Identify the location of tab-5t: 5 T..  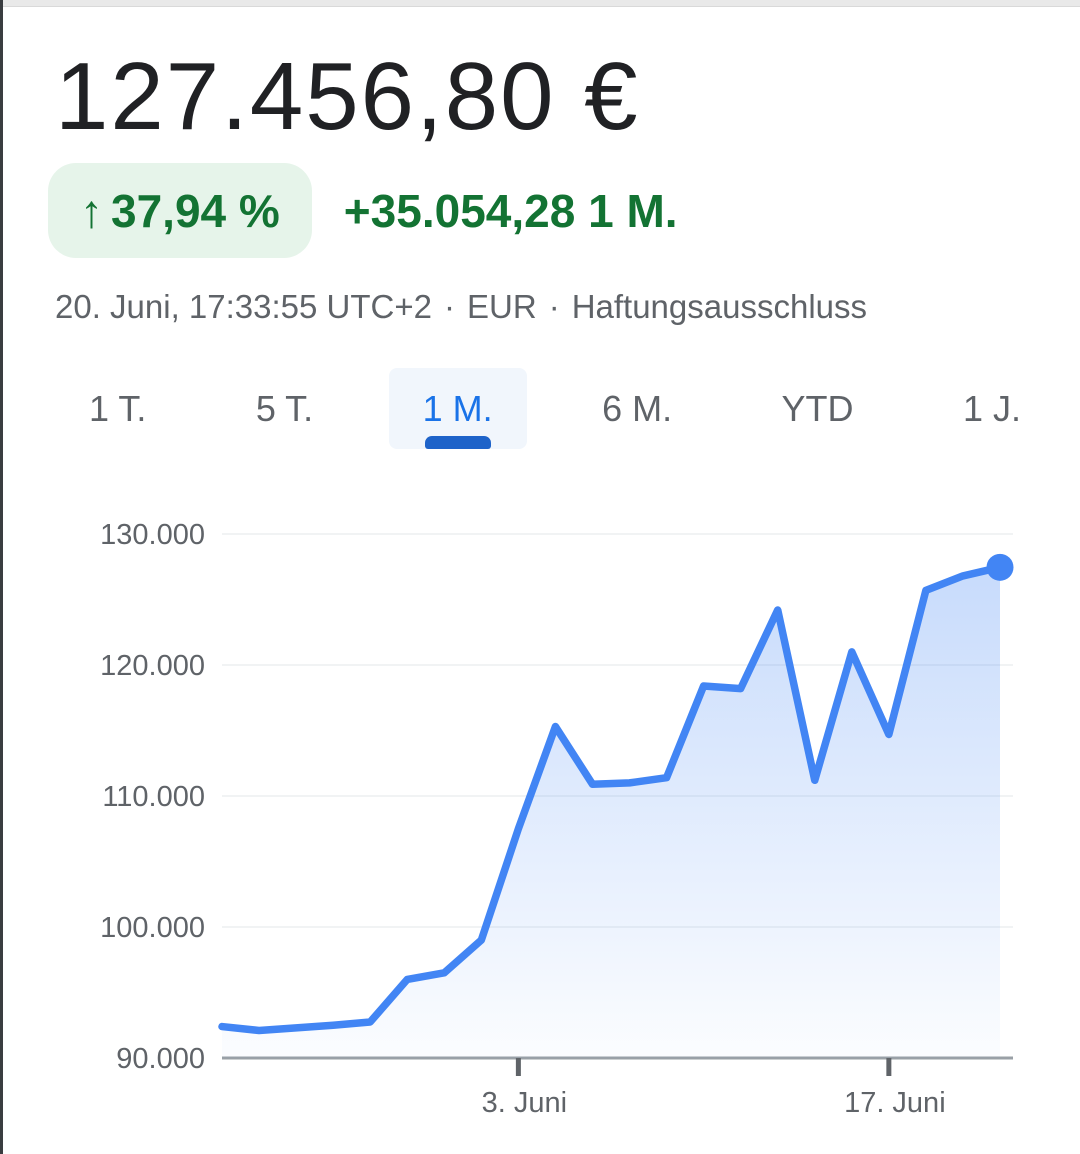
(284, 408).